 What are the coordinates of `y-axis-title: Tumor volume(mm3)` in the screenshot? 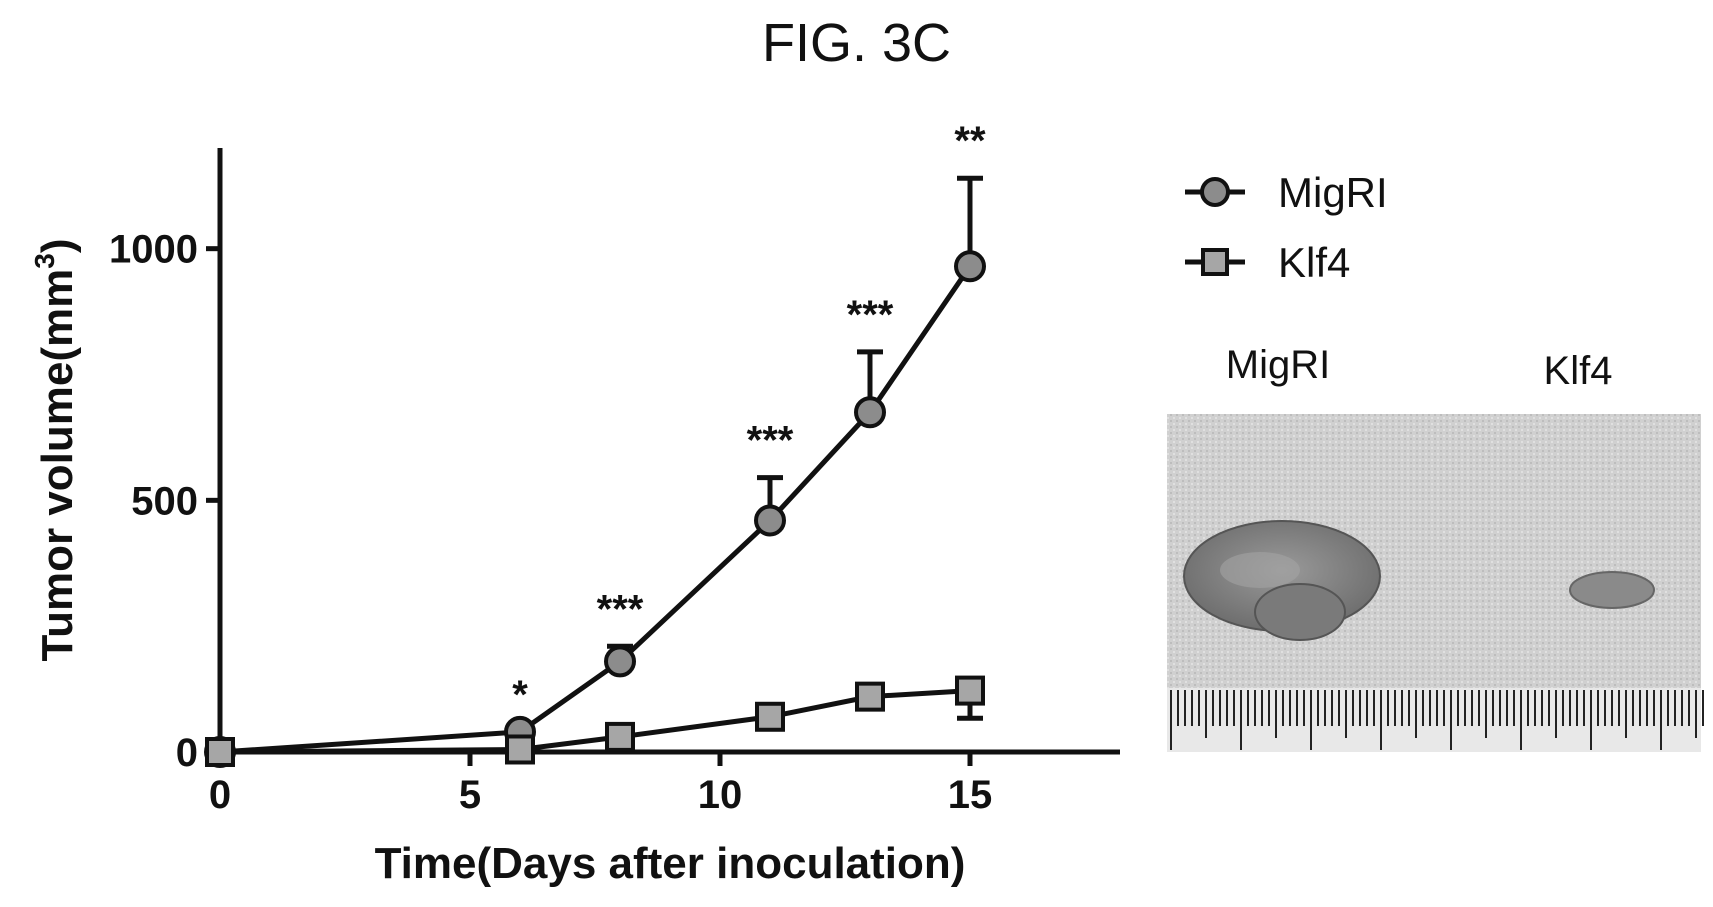 It's located at (55, 449).